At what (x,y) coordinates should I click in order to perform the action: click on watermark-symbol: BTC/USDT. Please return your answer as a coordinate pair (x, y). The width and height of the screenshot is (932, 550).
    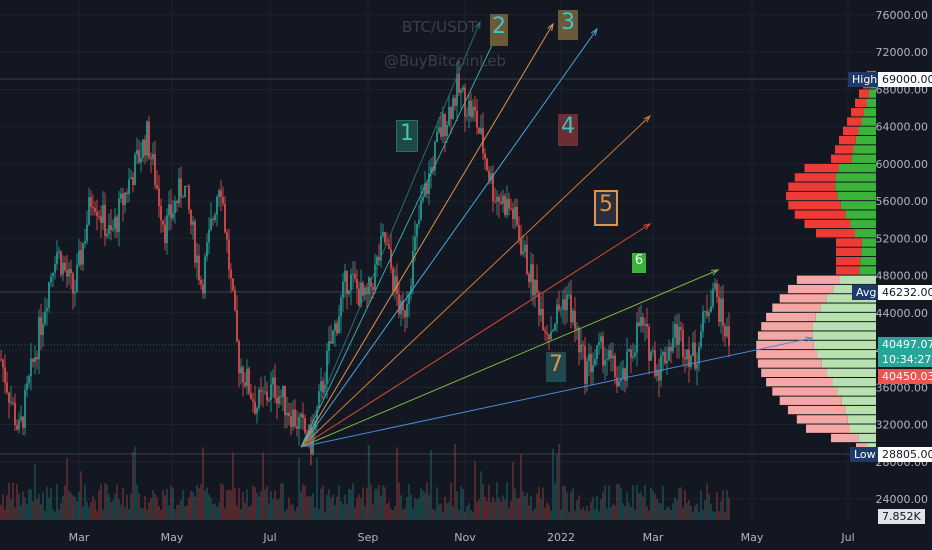
    Looking at the image, I should click on (440, 27).